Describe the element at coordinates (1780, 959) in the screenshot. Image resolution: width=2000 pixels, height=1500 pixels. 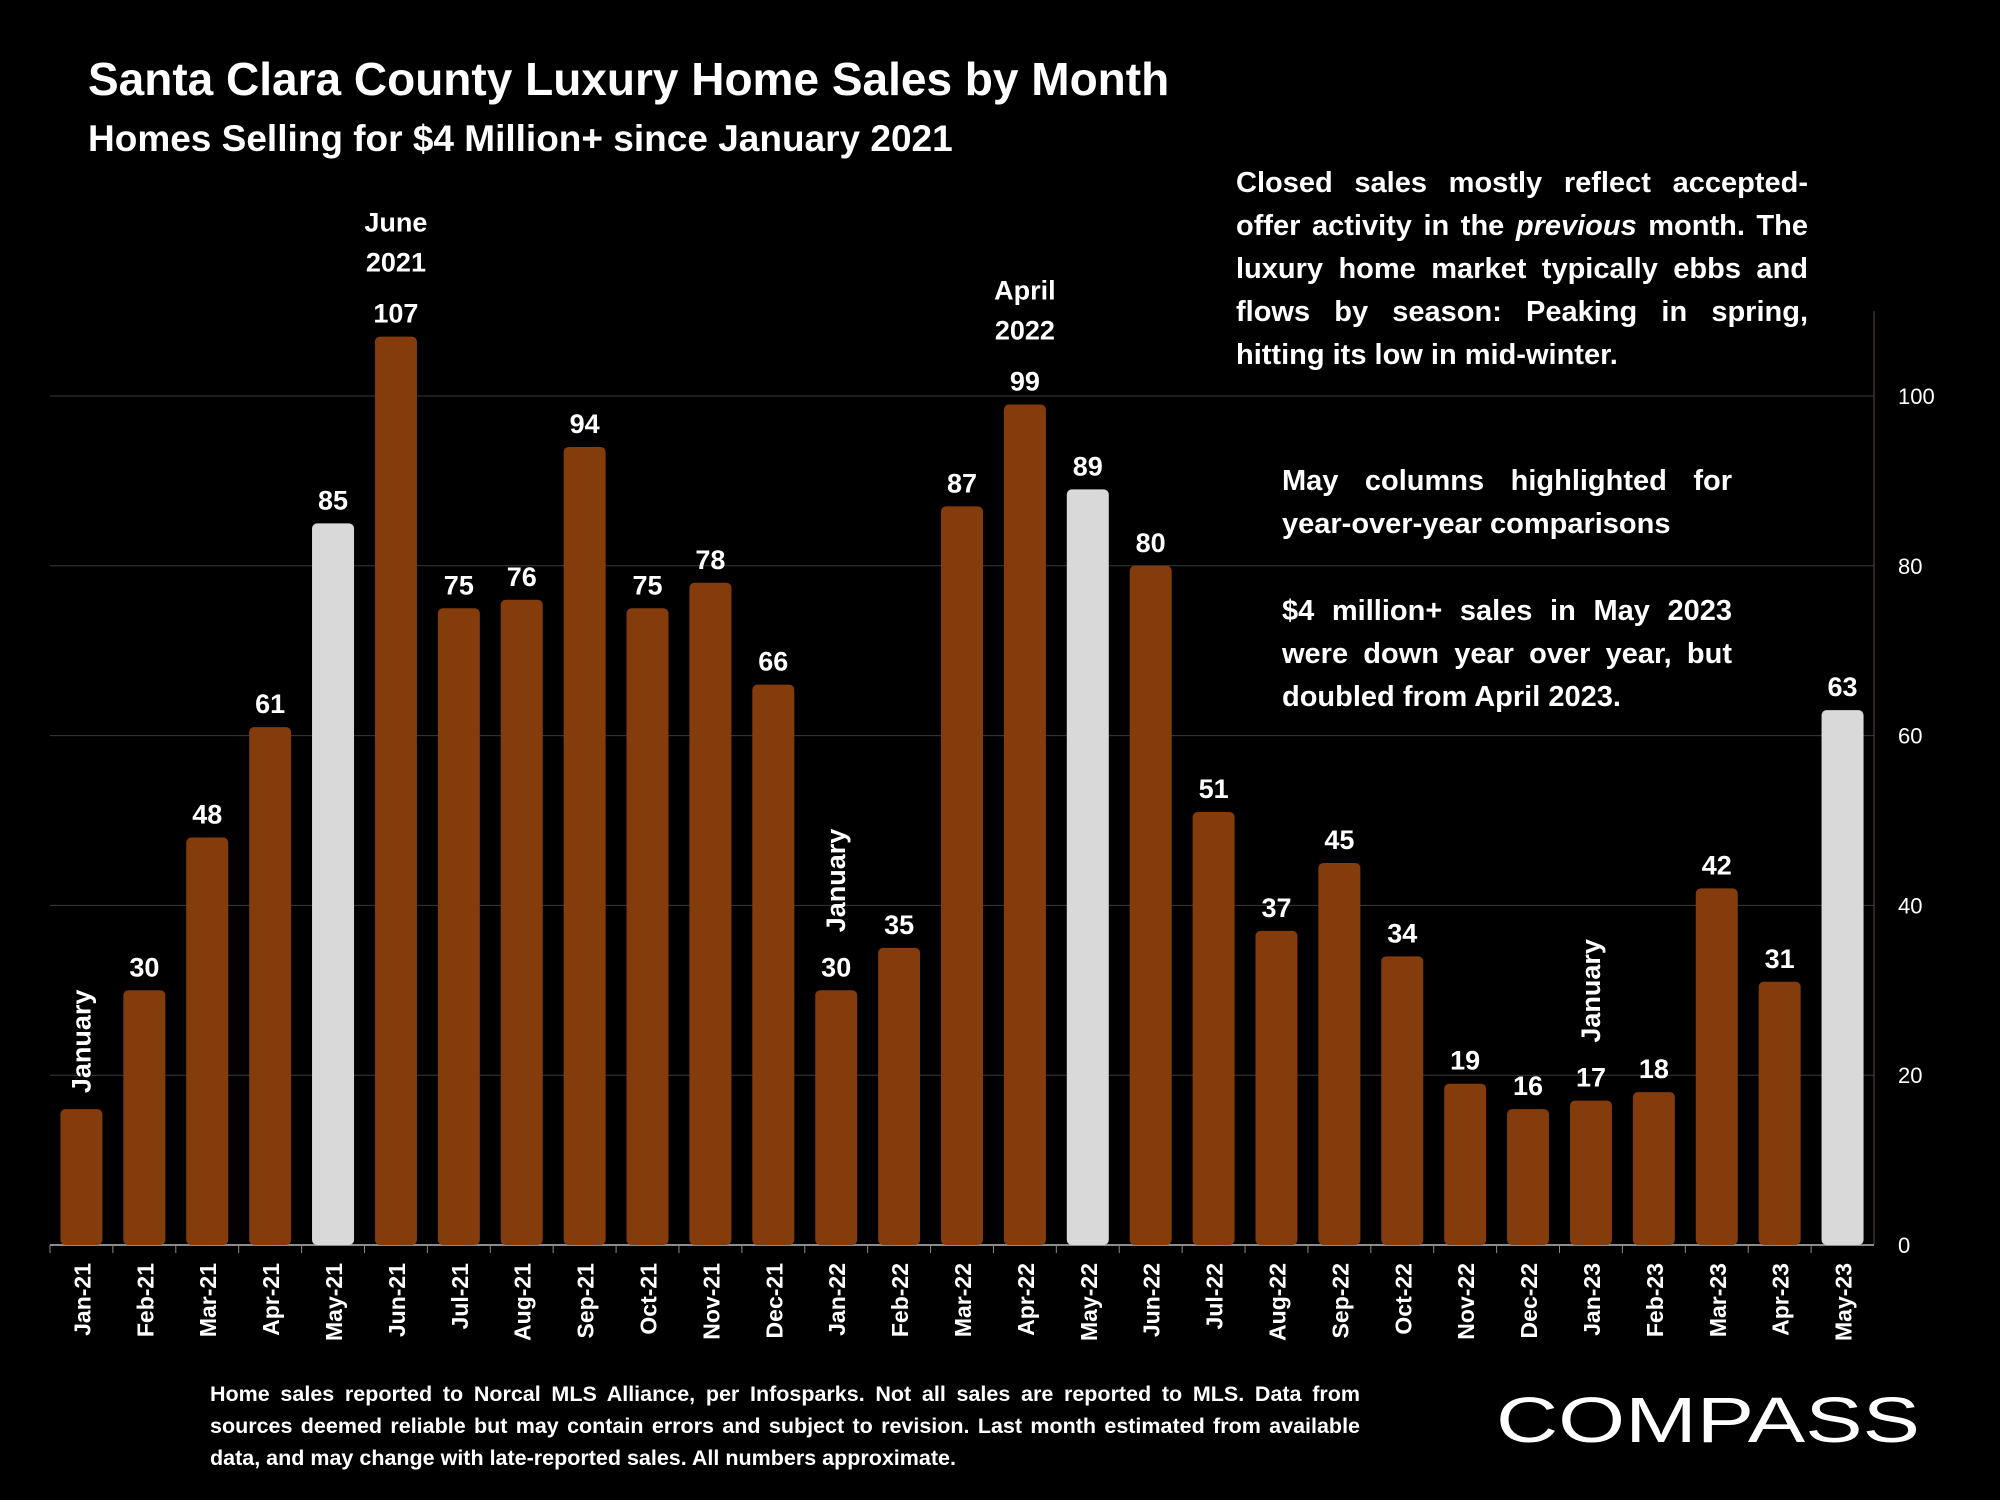
I see `data-label: 31` at that location.